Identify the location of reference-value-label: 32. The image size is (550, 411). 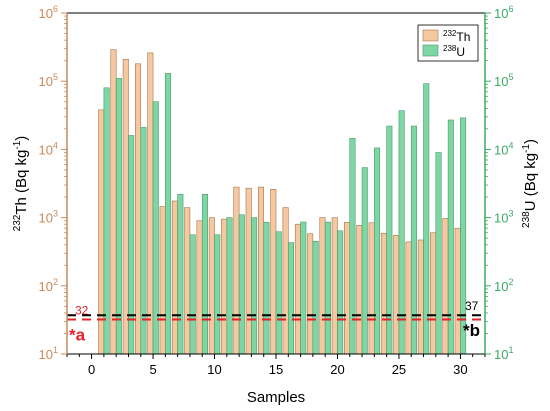
(82, 311).